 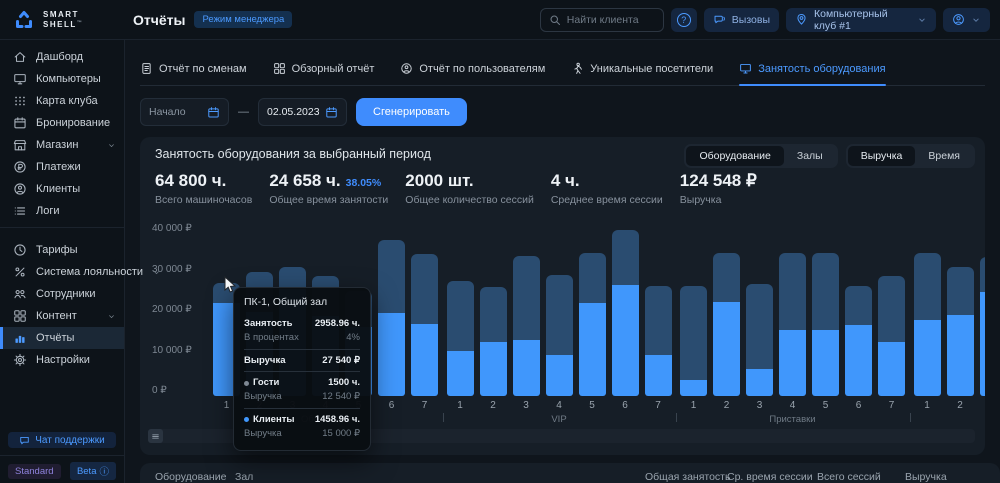 I want to click on sidebar-item-settings: Настройки, so click(x=62, y=360).